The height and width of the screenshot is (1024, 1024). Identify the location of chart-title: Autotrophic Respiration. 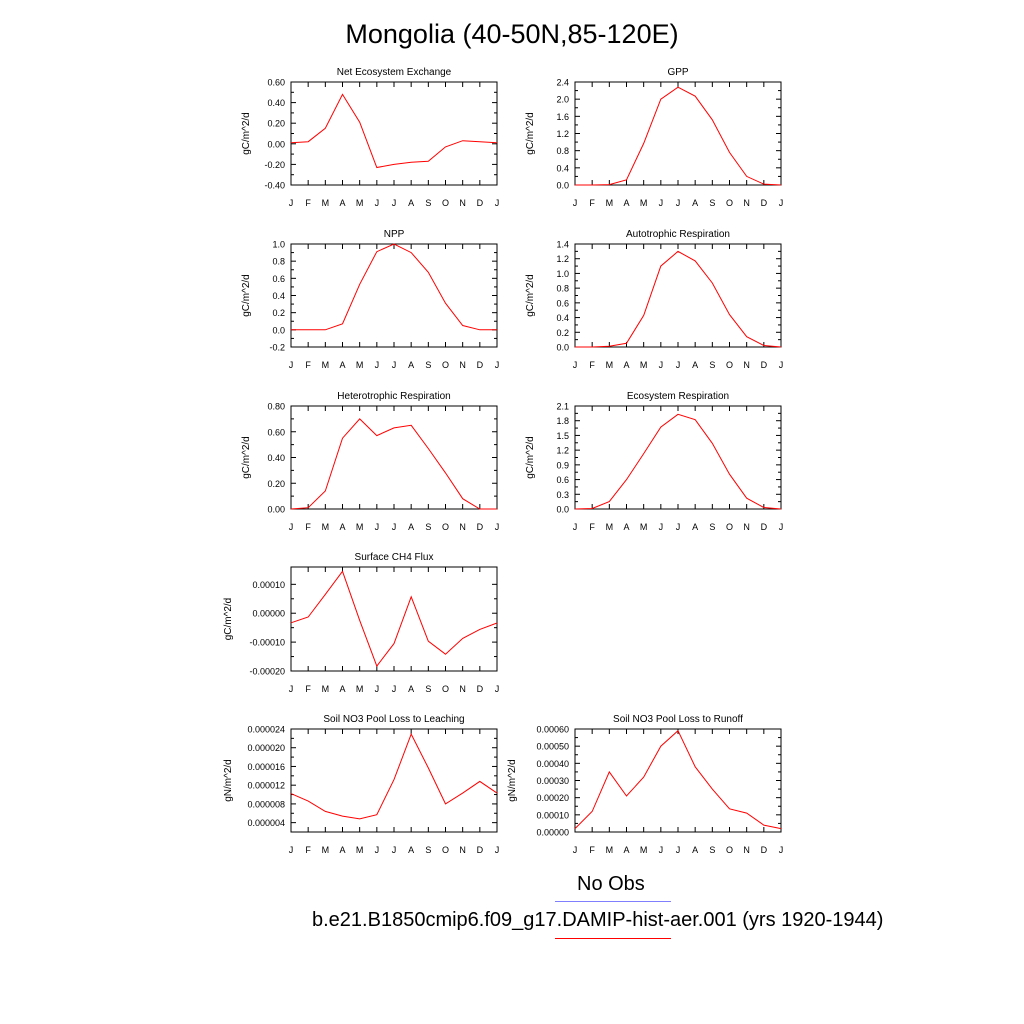
(678, 234).